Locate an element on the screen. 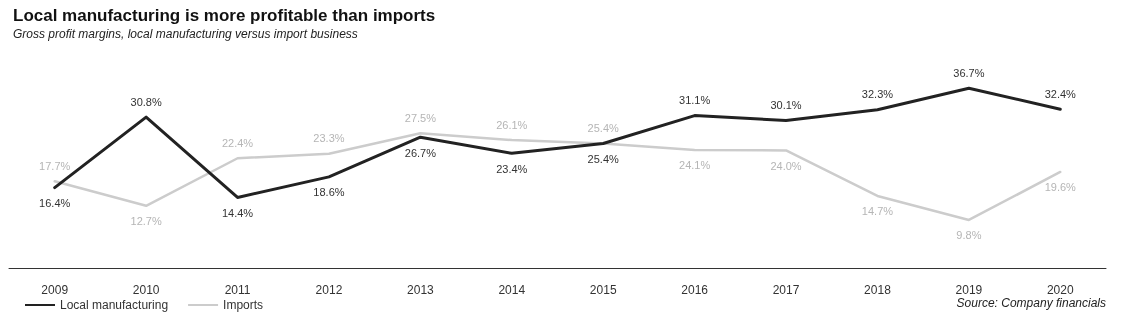 This screenshot has width=1125, height=320. data-label: 17.7% is located at coordinates (55, 165).